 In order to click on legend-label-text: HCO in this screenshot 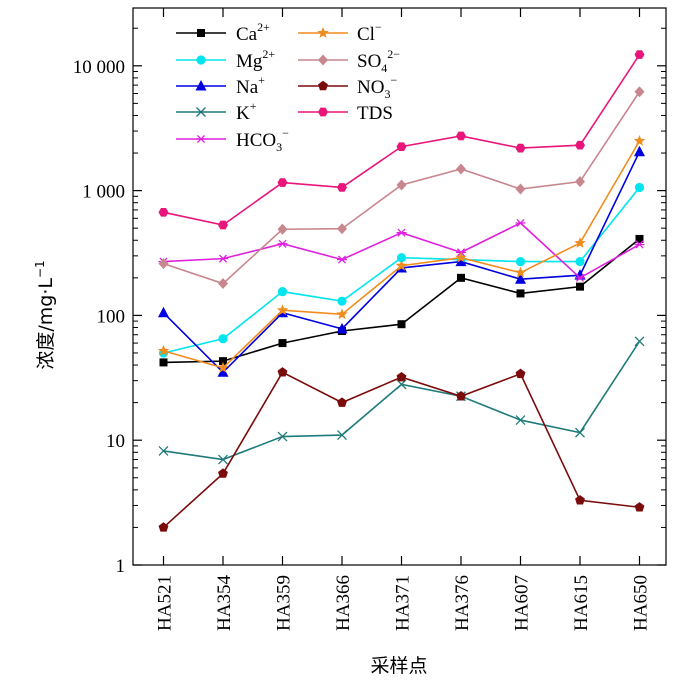, I will do `click(256, 140)`.